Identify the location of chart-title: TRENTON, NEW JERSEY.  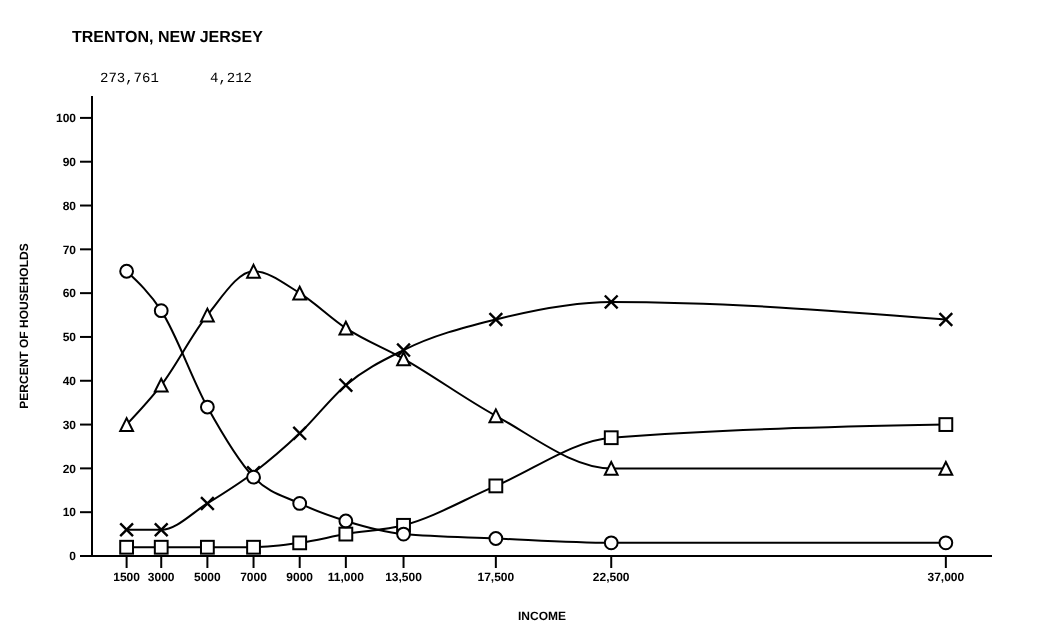
(167, 37).